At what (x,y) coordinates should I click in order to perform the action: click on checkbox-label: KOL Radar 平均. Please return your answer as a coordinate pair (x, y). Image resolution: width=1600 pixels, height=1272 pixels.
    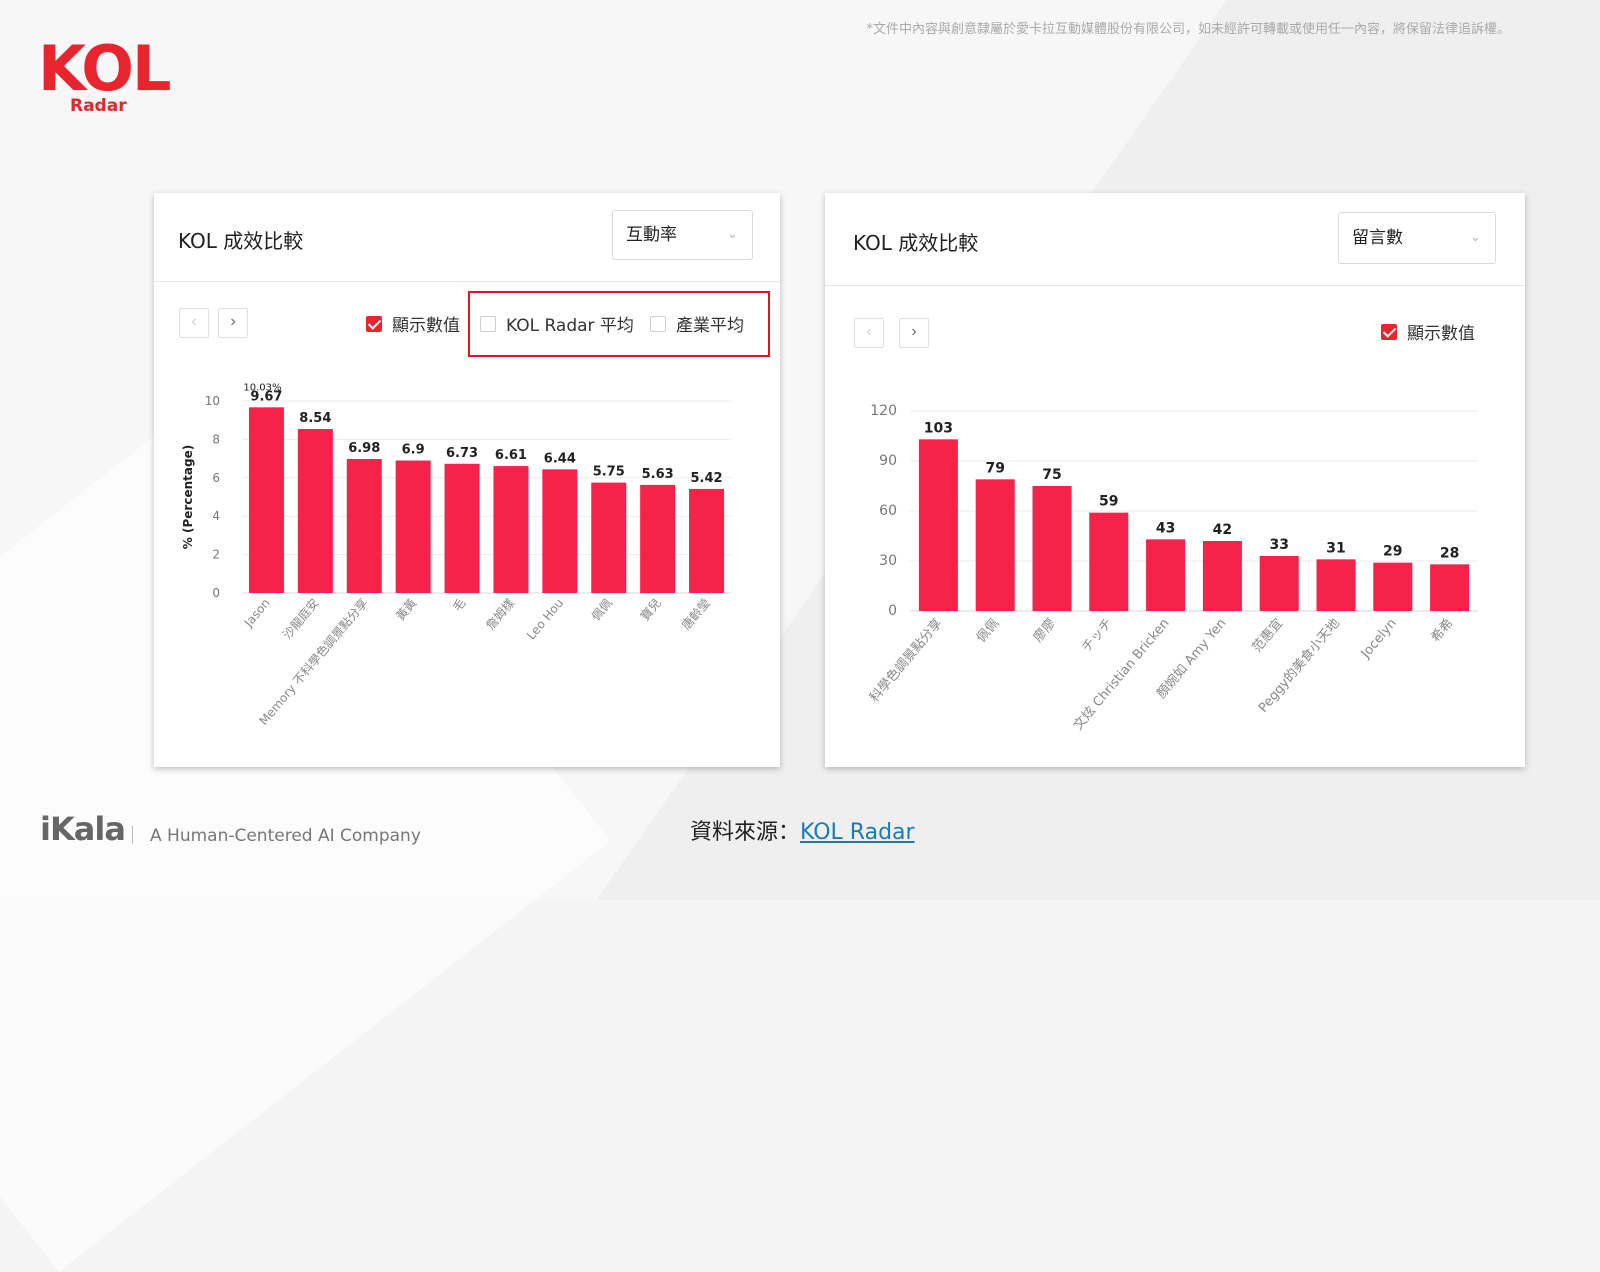
    Looking at the image, I should click on (570, 326).